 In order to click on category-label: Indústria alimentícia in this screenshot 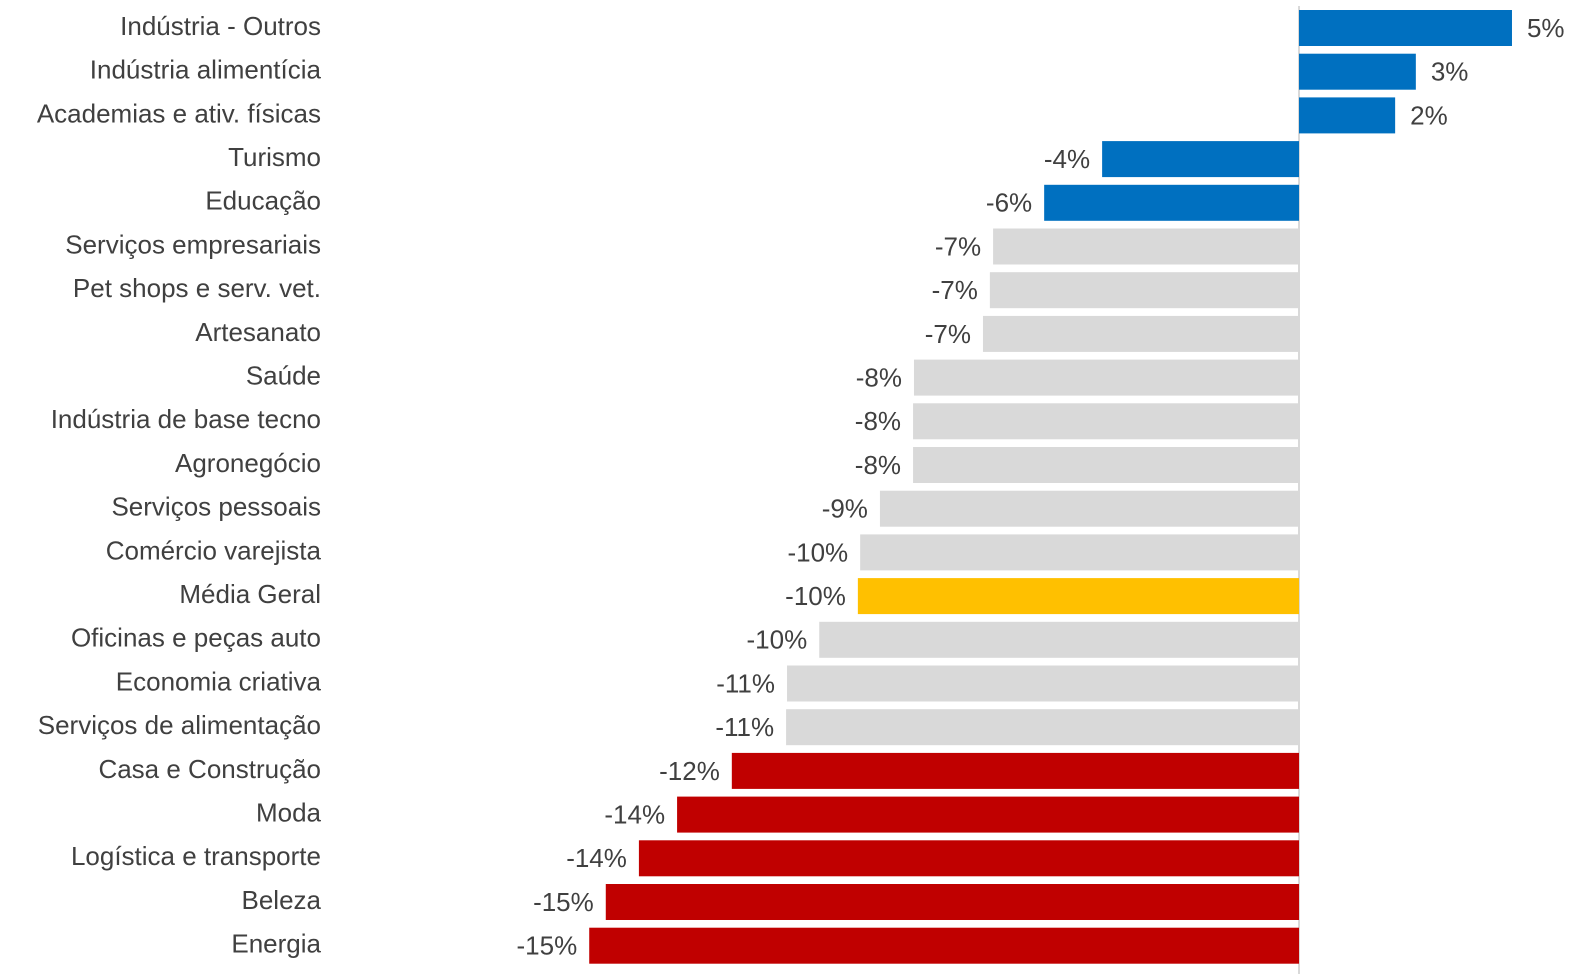, I will do `click(206, 70)`.